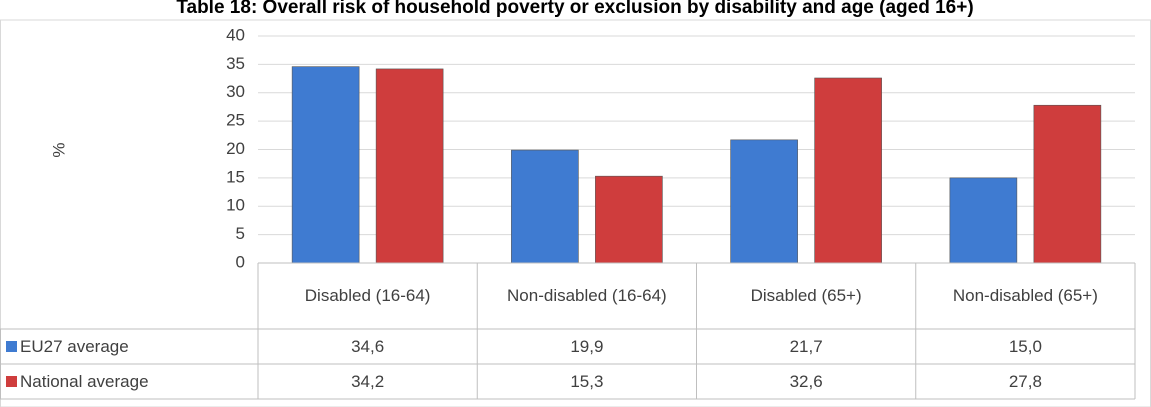 This screenshot has width=1151, height=407. I want to click on legend-entry: National average, so click(129, 381).